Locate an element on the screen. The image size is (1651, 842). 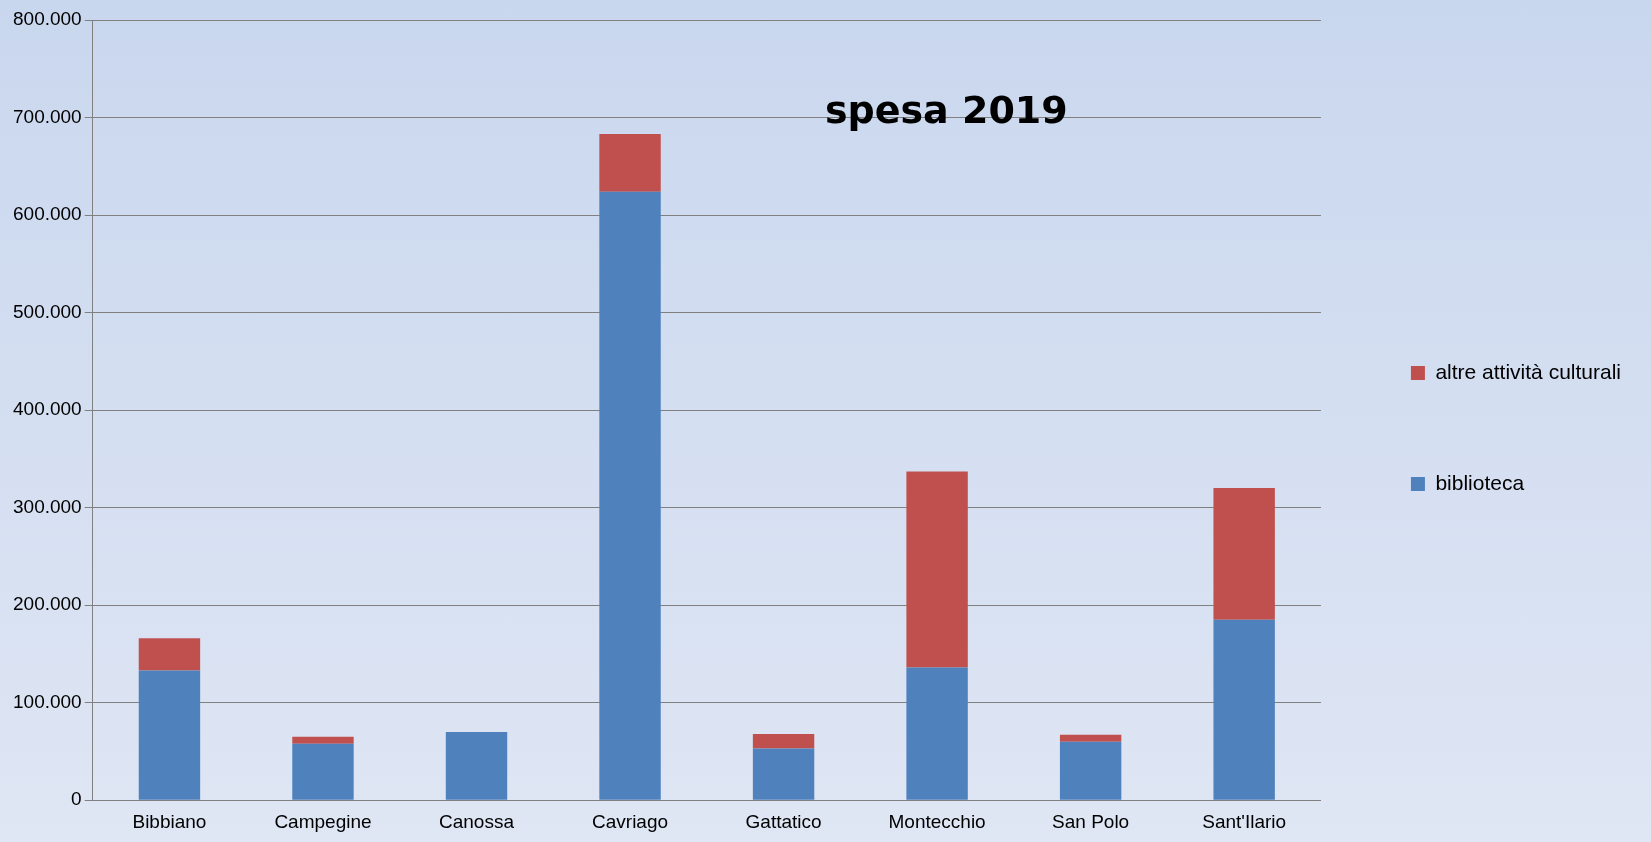
y-tick-label: 600.000 is located at coordinates (47, 214).